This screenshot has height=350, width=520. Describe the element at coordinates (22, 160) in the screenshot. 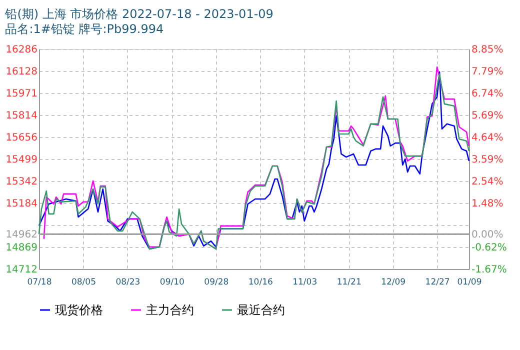

I see `y-tick-label: 15499` at that location.